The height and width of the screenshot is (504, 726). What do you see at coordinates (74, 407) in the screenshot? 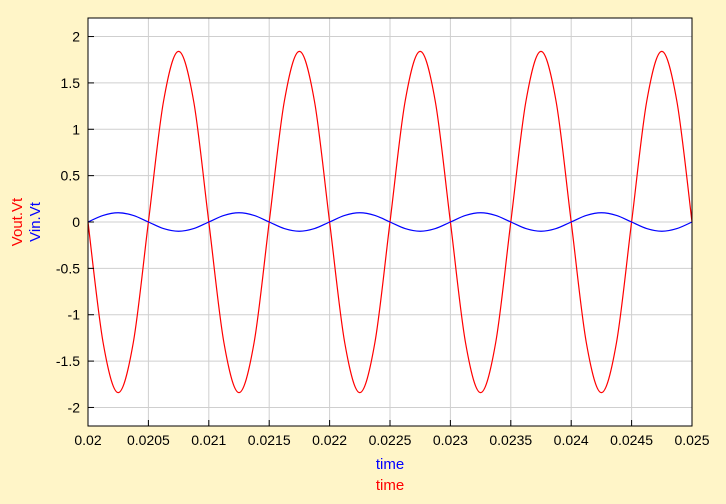
I see `y-tick-label: -2` at bounding box center [74, 407].